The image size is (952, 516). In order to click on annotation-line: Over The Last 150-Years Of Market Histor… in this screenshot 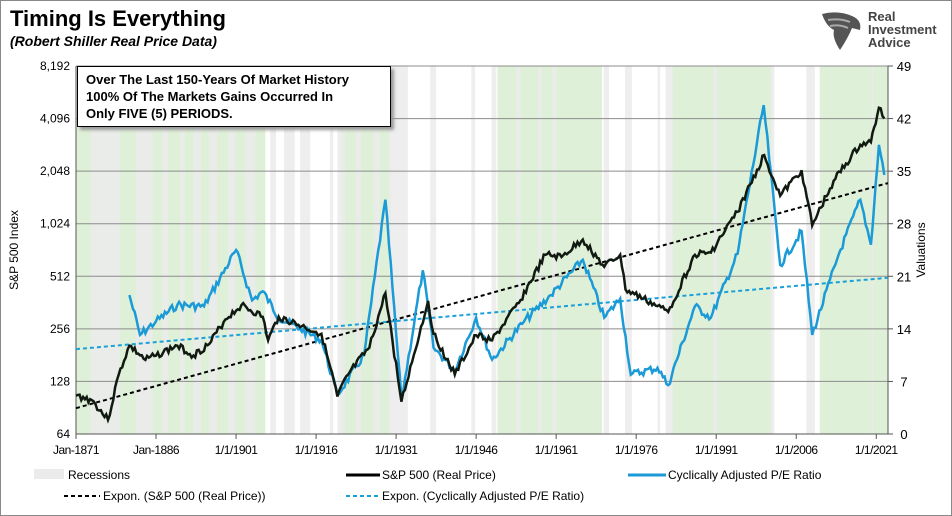, I will do `click(218, 79)`.